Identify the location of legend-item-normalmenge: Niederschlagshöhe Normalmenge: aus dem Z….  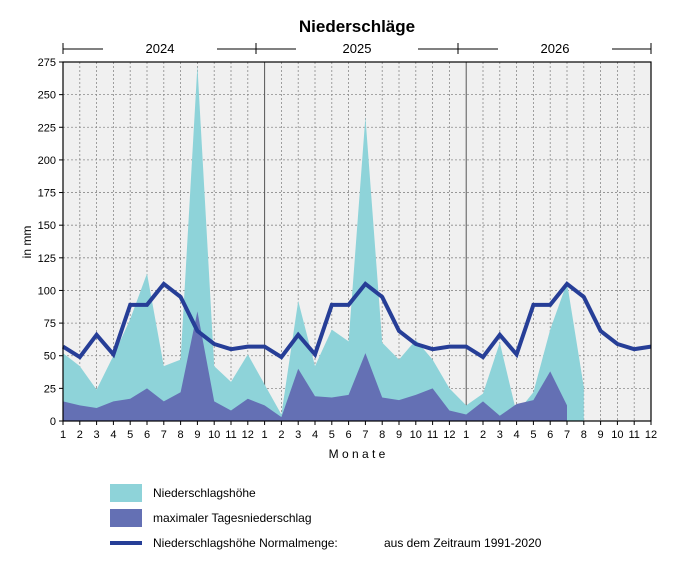
(326, 543).